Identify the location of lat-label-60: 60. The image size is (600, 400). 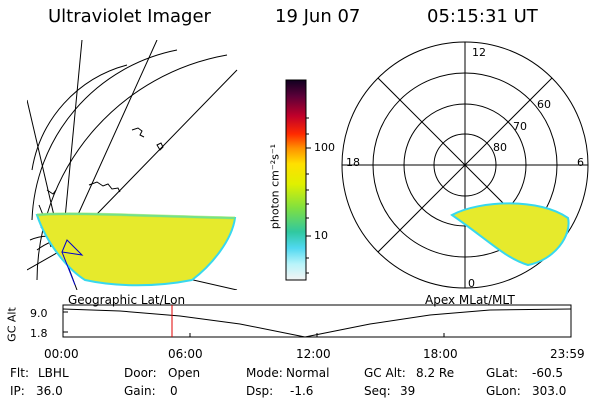
(544, 104).